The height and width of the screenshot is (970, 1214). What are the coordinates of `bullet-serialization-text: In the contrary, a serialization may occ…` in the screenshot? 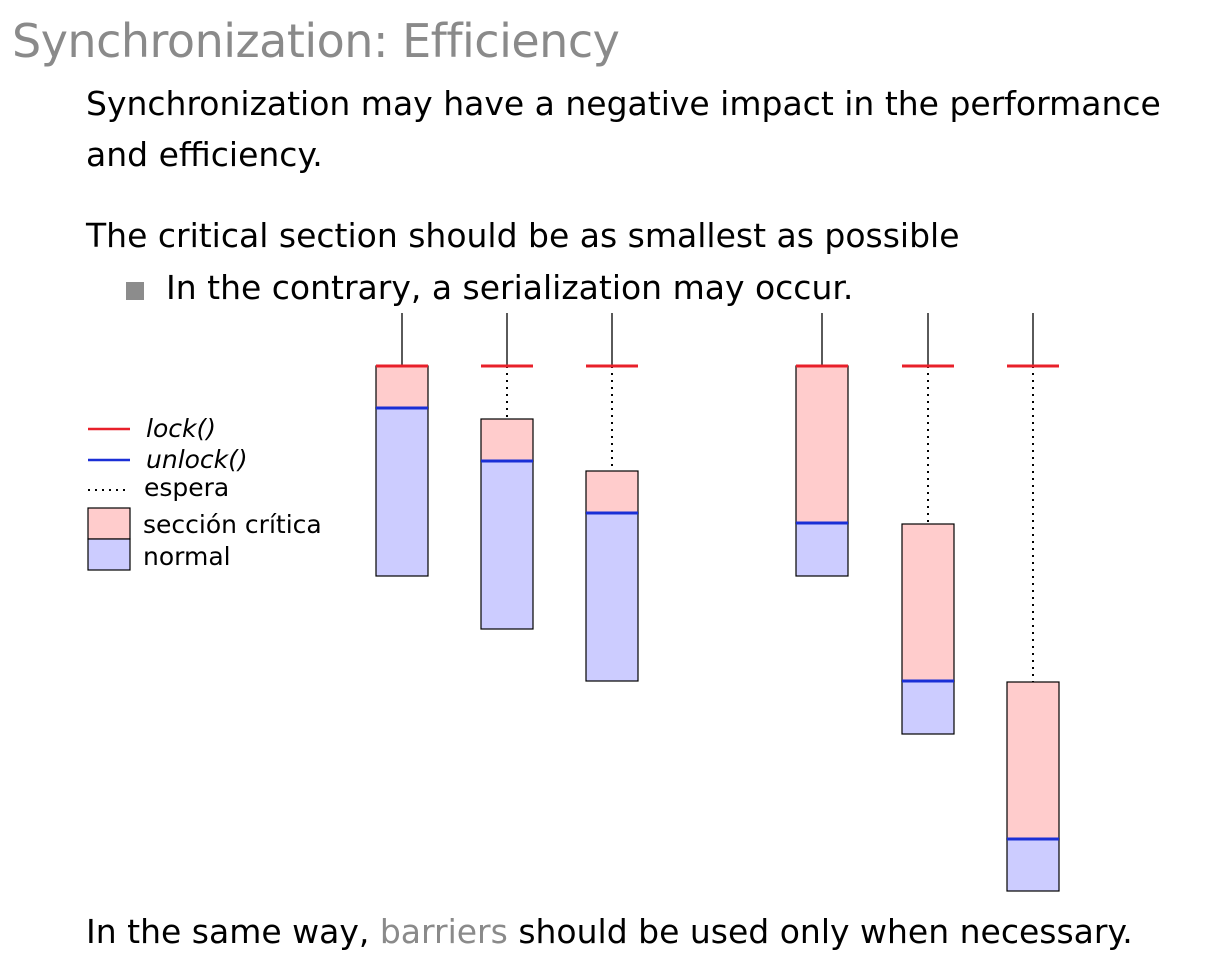 It's located at (510, 287).